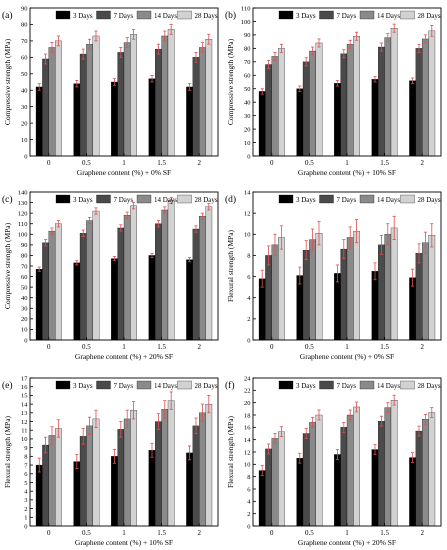 The width and height of the screenshot is (447, 550). Describe the element at coordinates (246, 22) in the screenshot. I see `y-tick-label: 100` at that location.